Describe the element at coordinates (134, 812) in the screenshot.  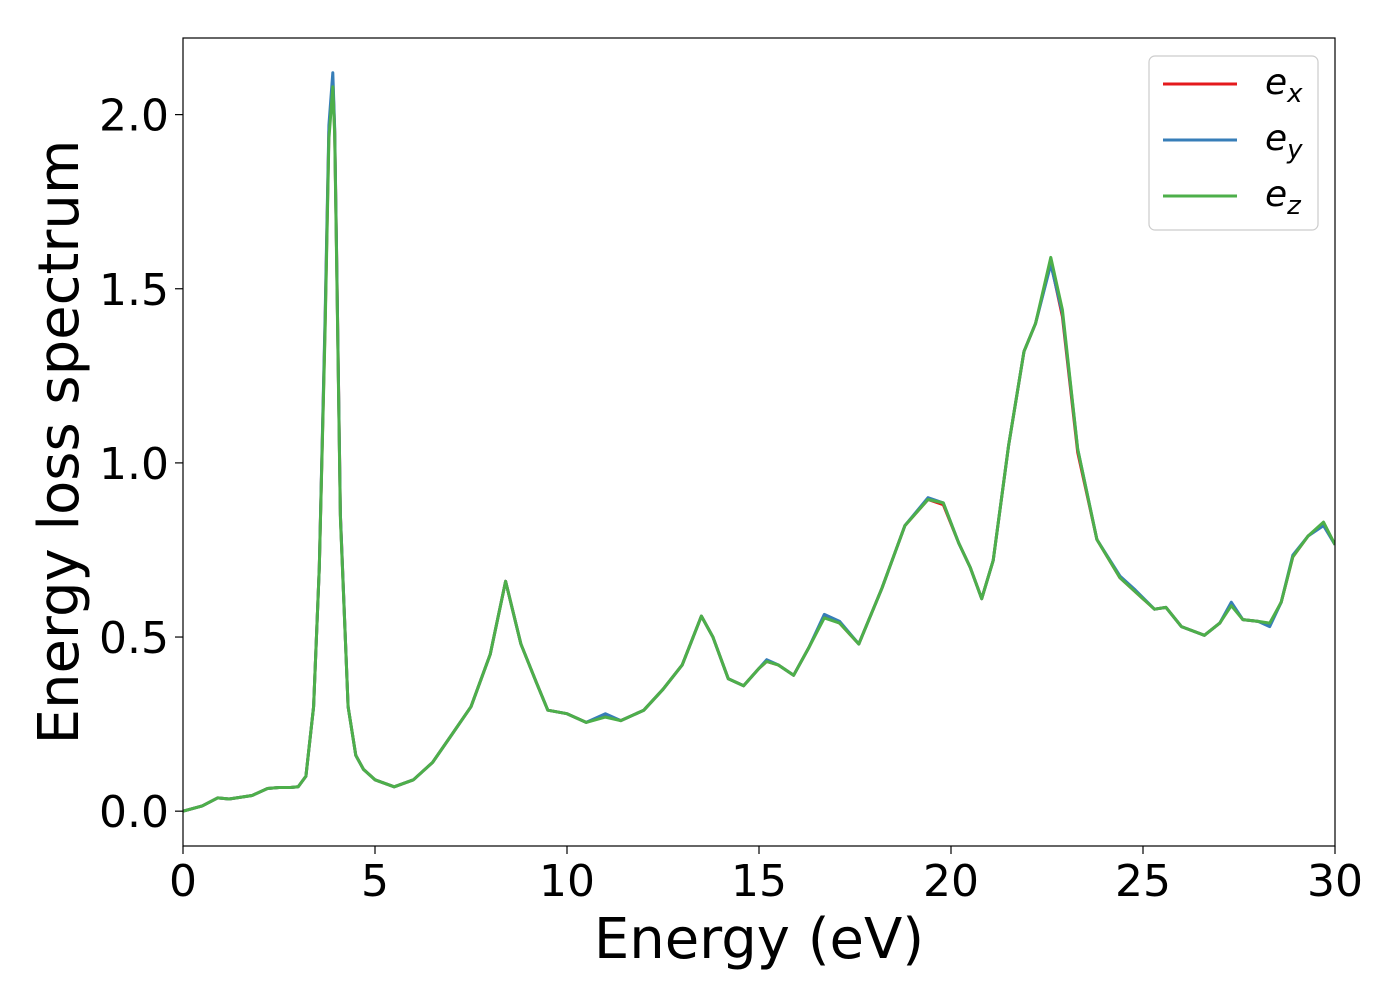
I see `y-tick-label: 0.0` at that location.